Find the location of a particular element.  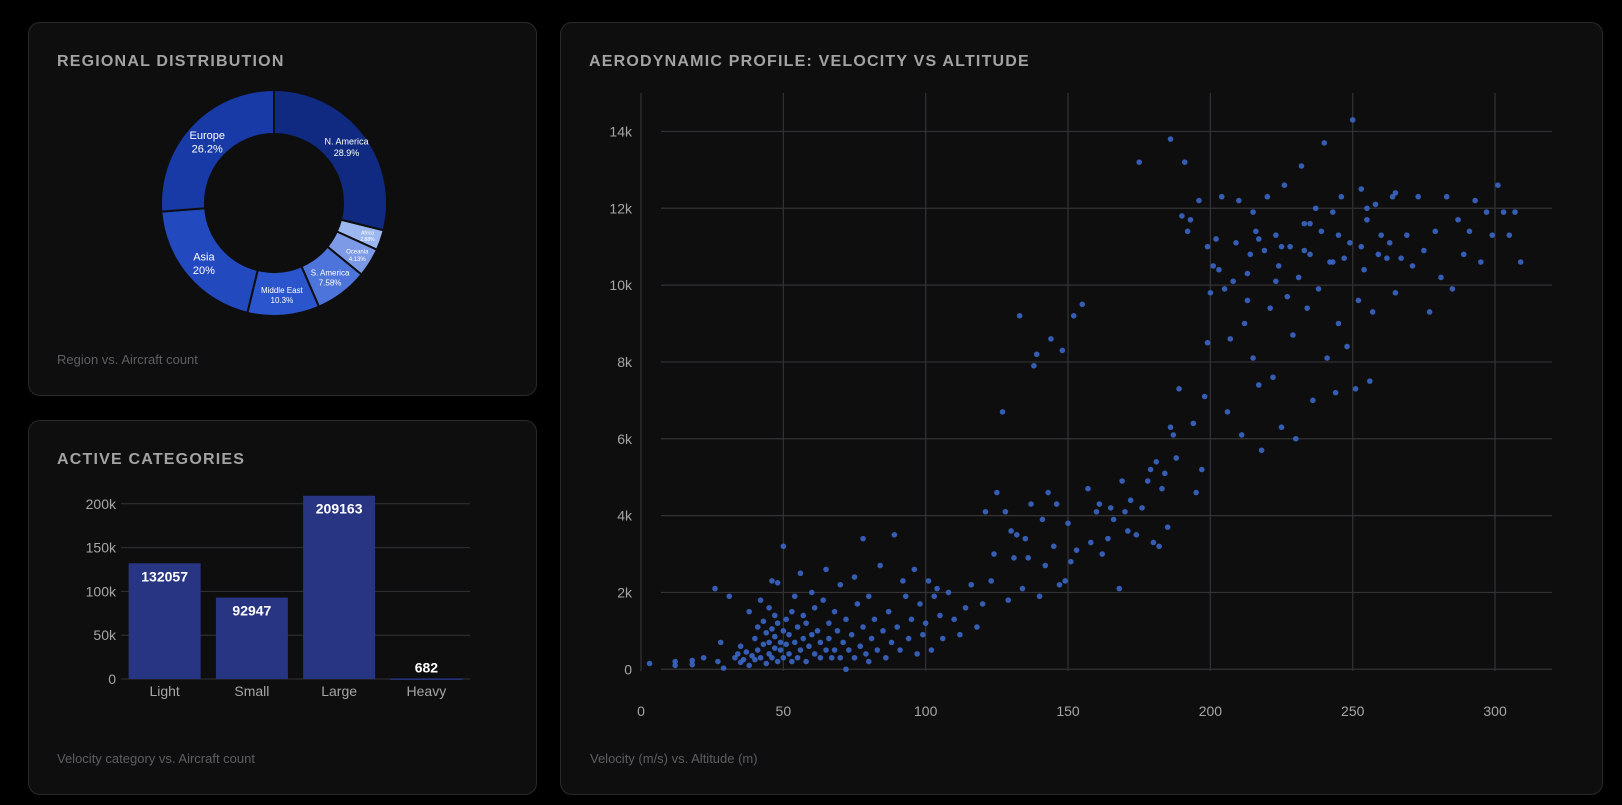

x-tick-label: 150 is located at coordinates (1068, 711).